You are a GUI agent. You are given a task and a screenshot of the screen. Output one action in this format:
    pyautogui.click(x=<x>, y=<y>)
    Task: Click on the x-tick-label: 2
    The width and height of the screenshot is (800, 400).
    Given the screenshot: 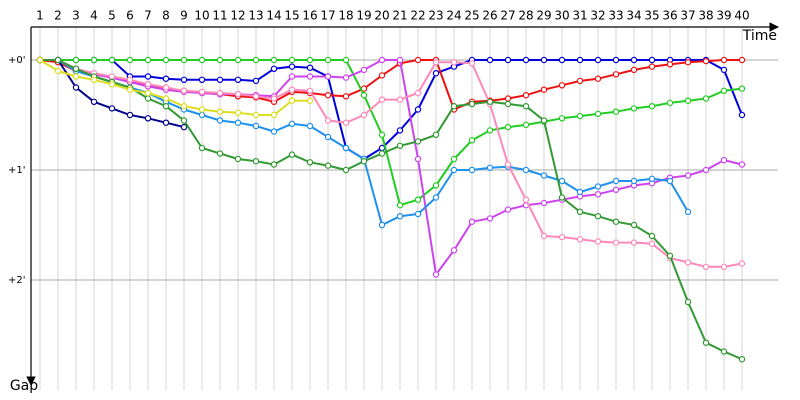 What is the action you would take?
    pyautogui.click(x=58, y=16)
    